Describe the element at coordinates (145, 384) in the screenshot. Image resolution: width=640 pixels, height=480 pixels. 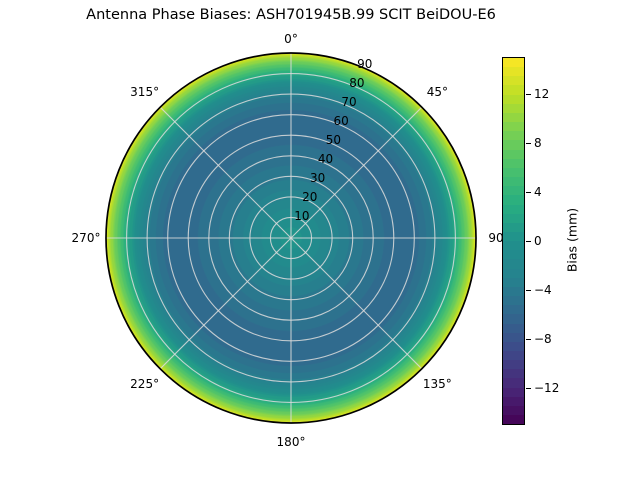
I see `theta-tick-label: 225°` at that location.